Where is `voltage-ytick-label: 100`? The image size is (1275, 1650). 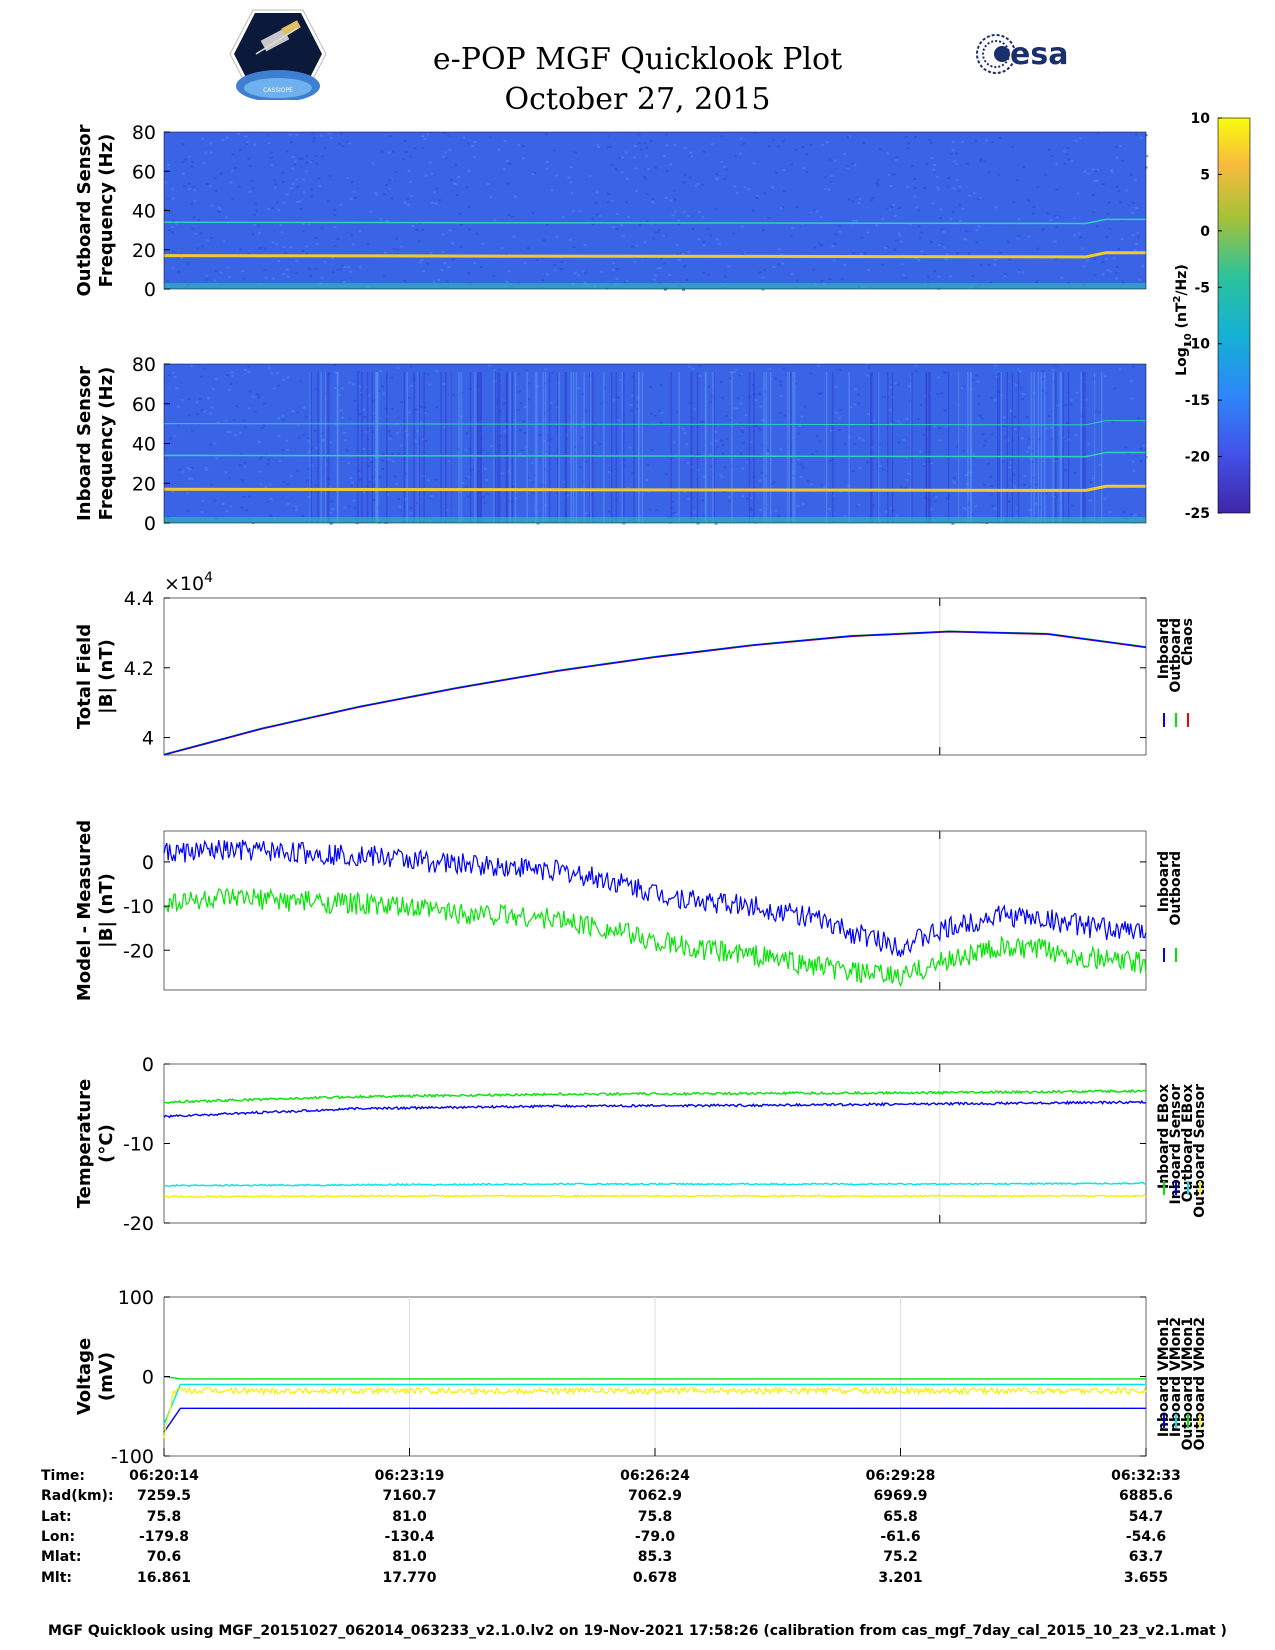
voltage-ytick-label: 100 is located at coordinates (136, 1298).